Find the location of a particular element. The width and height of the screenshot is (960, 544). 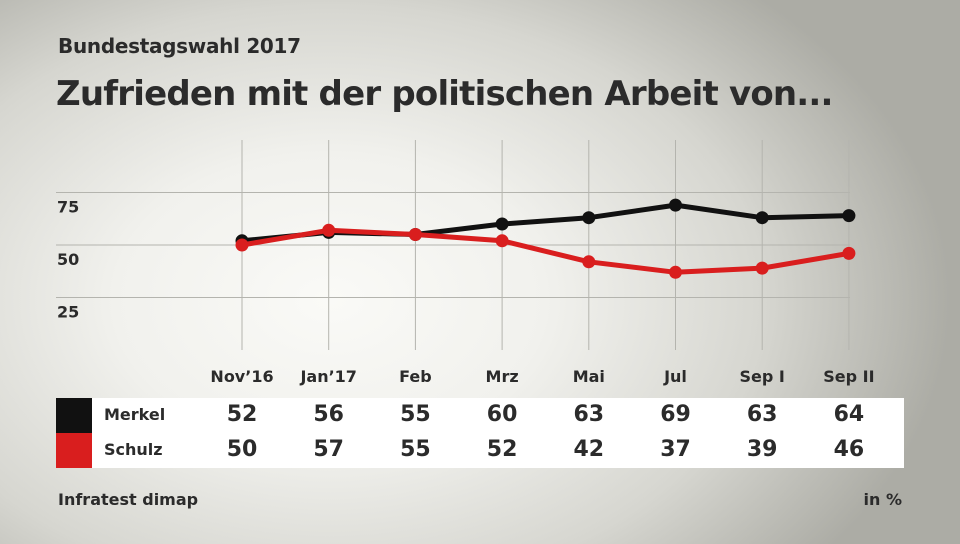

table-cell-schulz: 55 is located at coordinates (415, 449).